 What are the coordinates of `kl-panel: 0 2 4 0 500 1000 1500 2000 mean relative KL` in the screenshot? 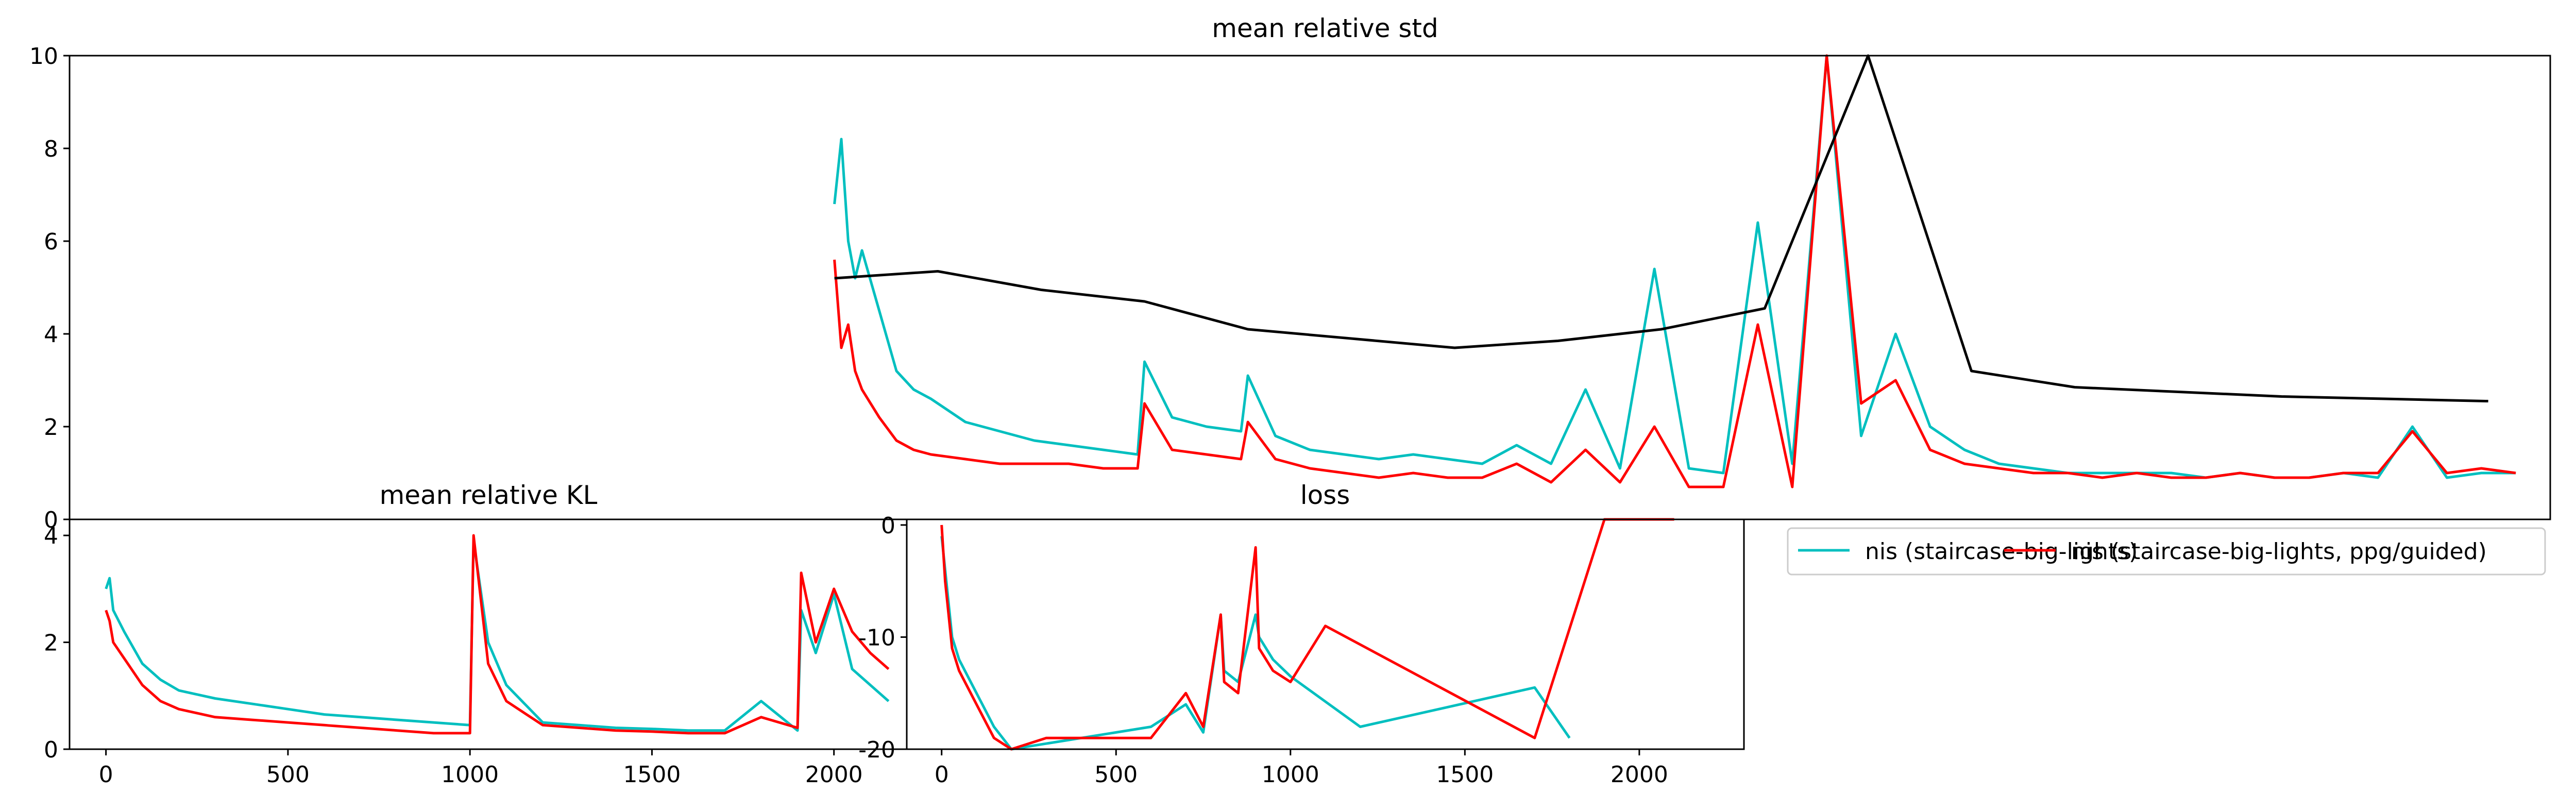 It's located at (476, 634).